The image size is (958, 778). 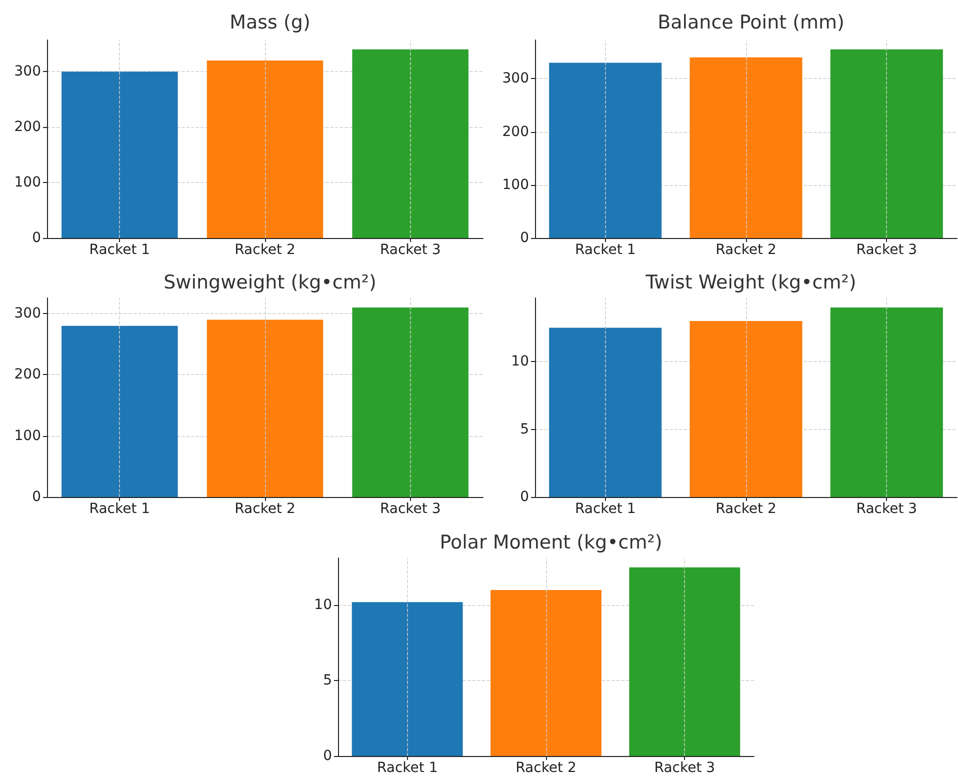 I want to click on chart-title: Polar Moment (kg•cm²), so click(x=551, y=543).